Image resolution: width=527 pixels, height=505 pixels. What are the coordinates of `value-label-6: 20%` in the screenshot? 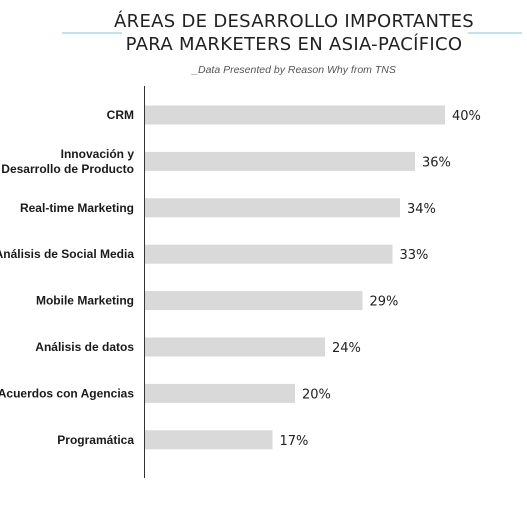 It's located at (316, 394).